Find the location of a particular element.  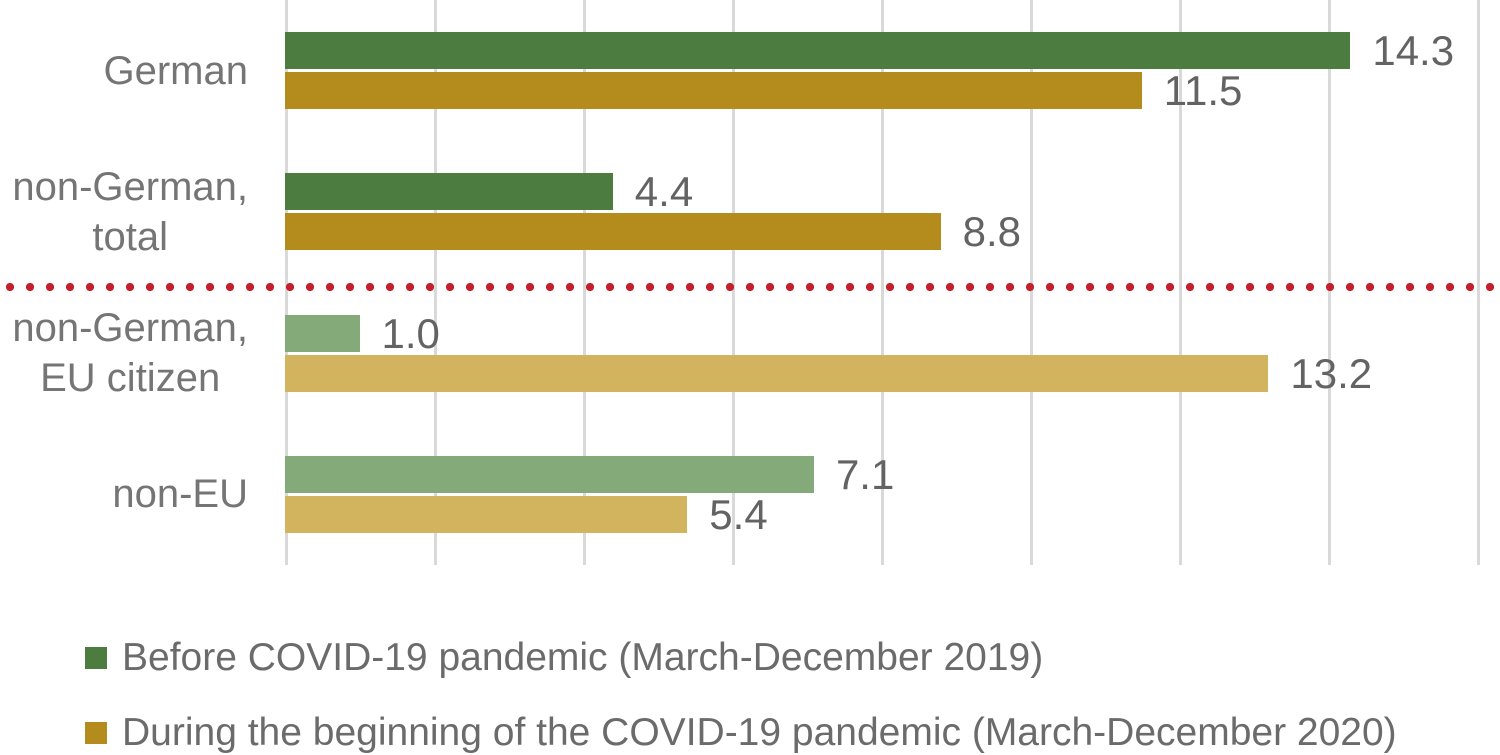

category-label-slot: non-EU is located at coordinates (124, 494).